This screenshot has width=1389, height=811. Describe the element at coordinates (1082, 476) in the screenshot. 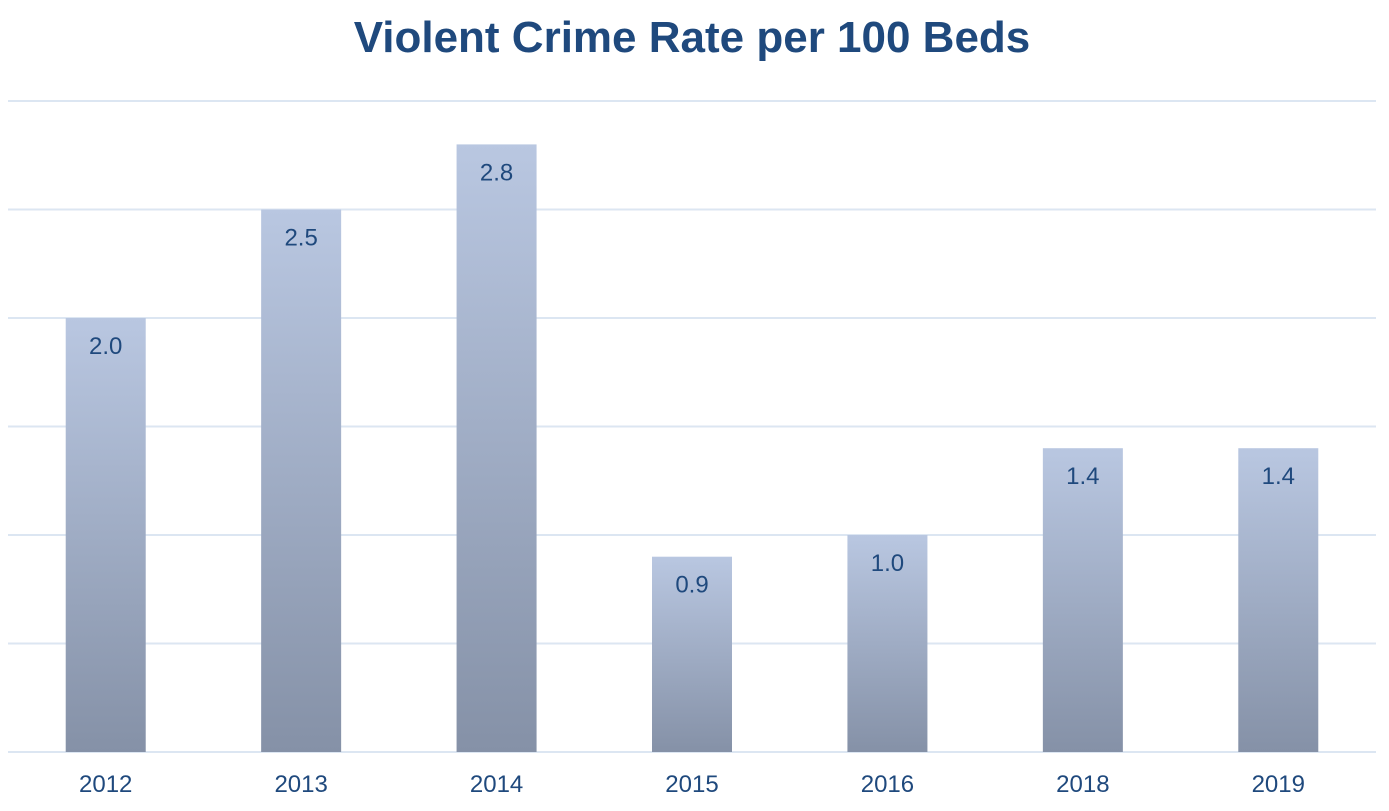

I see `data-label-2018: 1.4` at that location.